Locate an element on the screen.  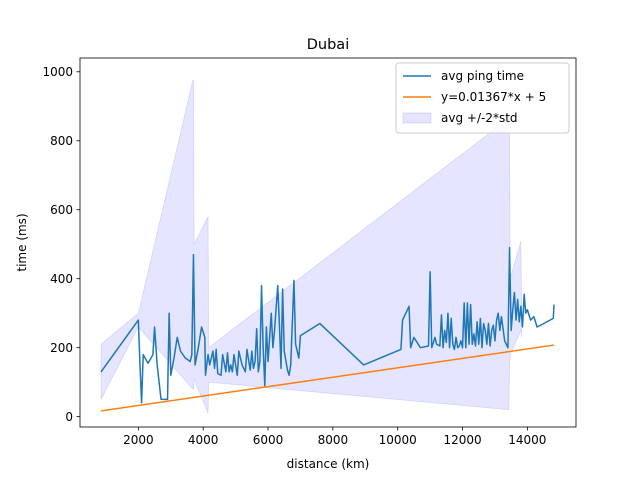
x-tick-label: 4000 is located at coordinates (203, 440).